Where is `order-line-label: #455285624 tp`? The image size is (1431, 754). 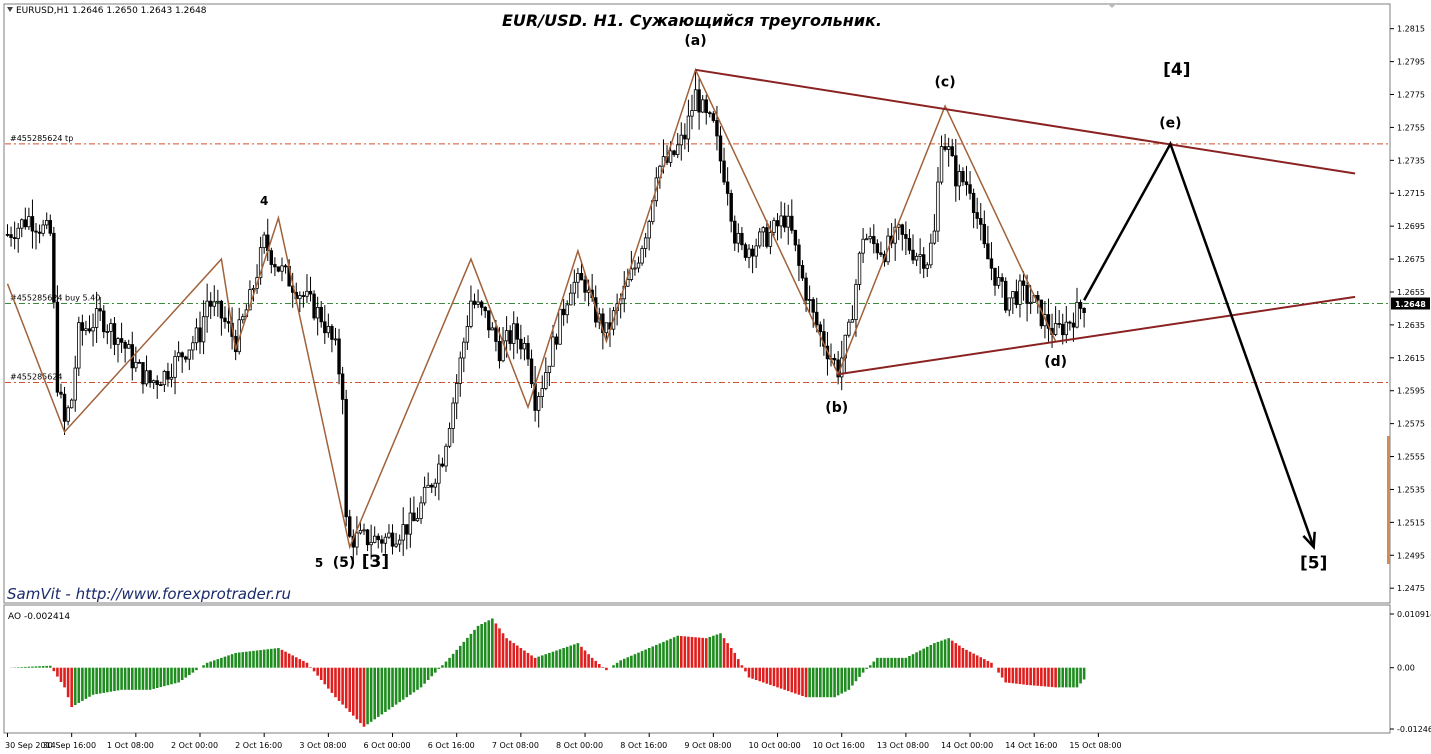 order-line-label: #455285624 tp is located at coordinates (41, 138).